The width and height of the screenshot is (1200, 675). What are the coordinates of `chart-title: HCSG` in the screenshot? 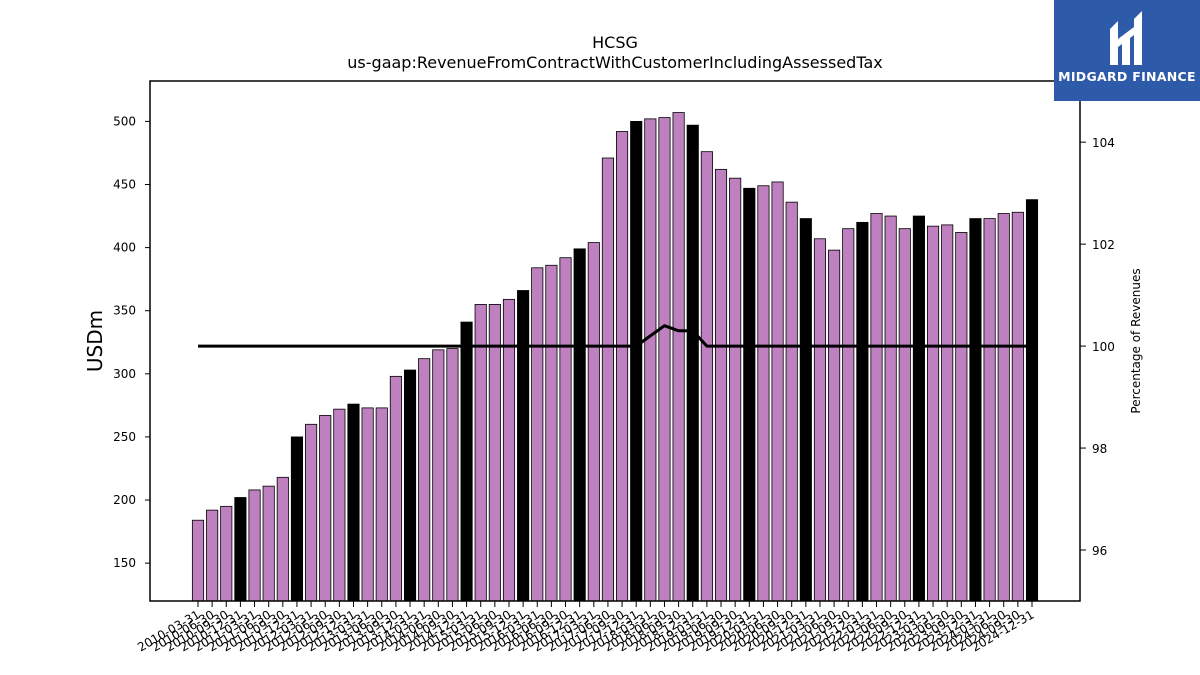 It's located at (615, 42).